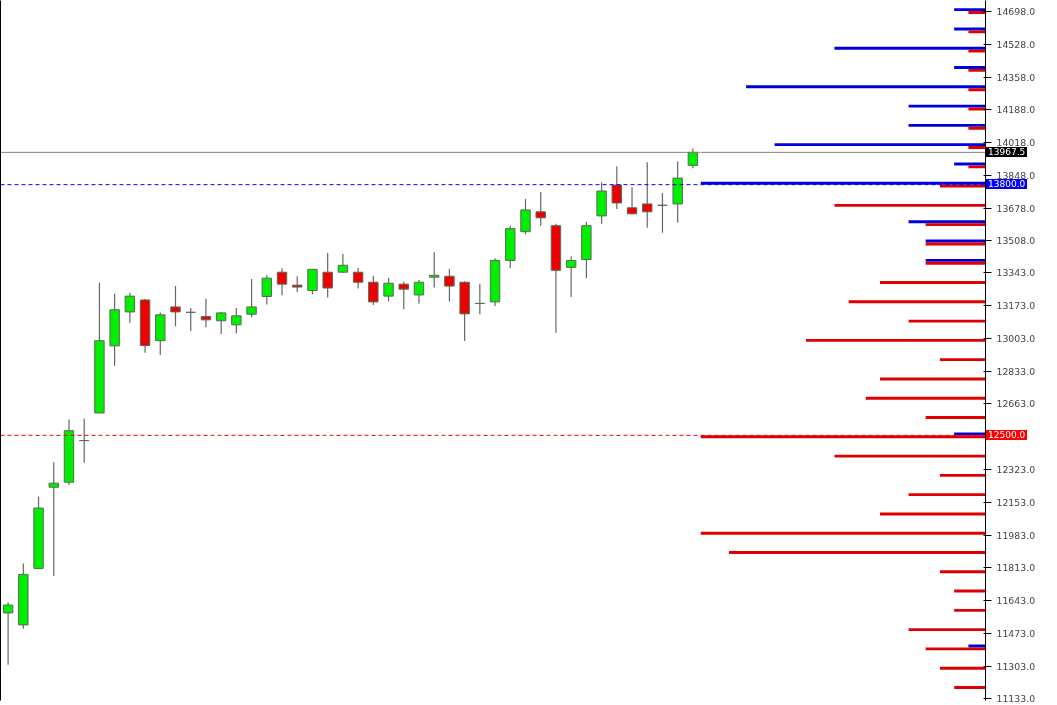 This screenshot has height=705, width=1057. I want to click on y-tick-label: 12153.0, so click(1016, 502).